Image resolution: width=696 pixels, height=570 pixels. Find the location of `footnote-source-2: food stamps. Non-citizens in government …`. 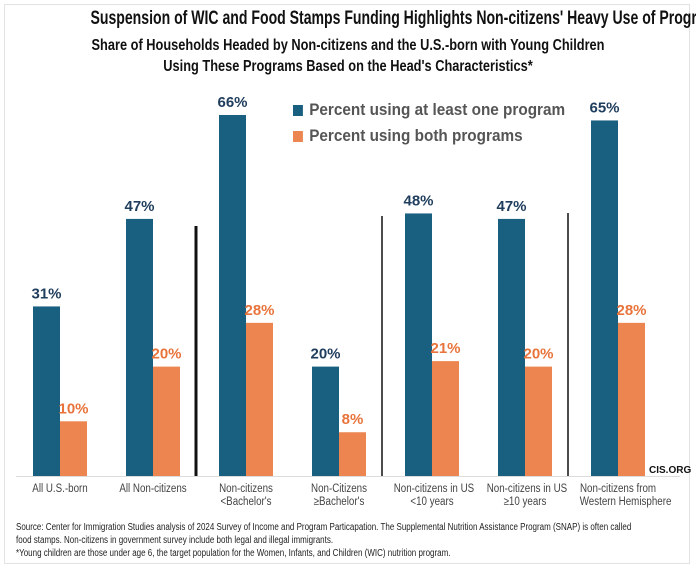

footnote-source-2: food stamps. Non-citizens in government … is located at coordinates (175, 540).